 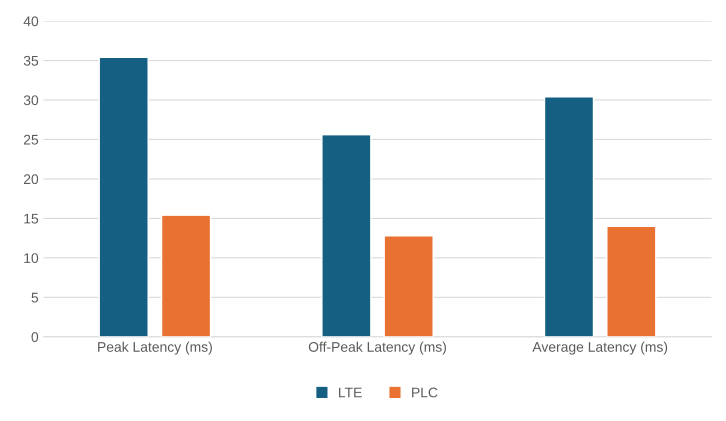 What do you see at coordinates (31, 61) in the screenshot?
I see `y-tick-label: 35` at bounding box center [31, 61].